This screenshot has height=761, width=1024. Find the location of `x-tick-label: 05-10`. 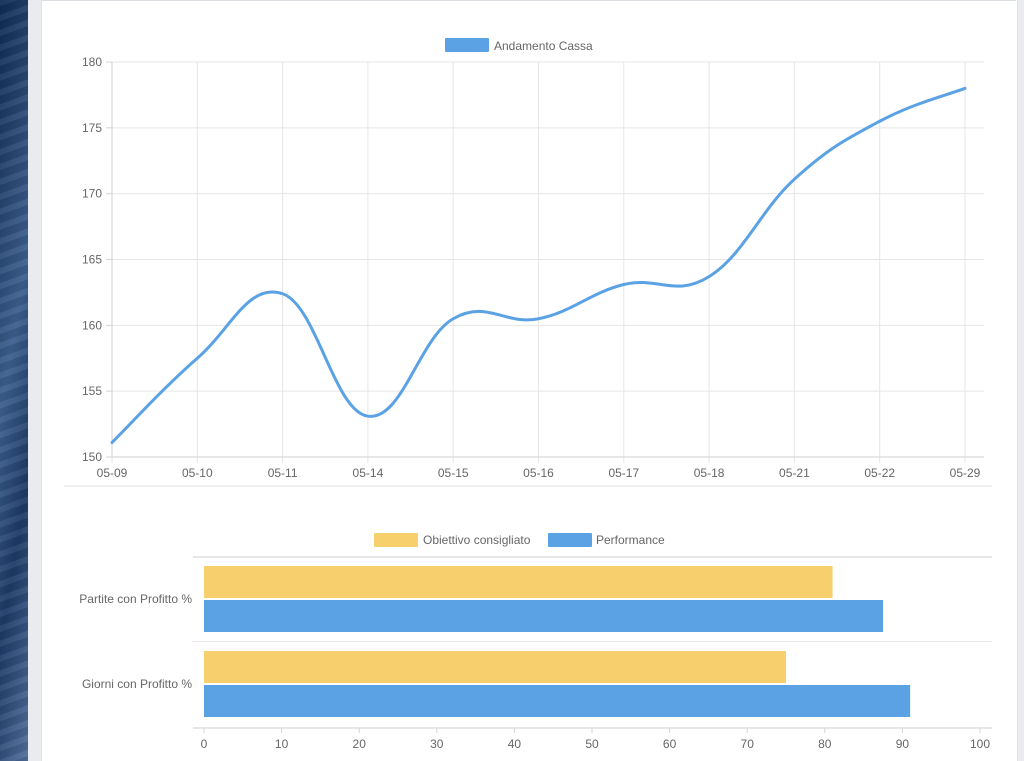

x-tick-label: 05-10 is located at coordinates (197, 473).